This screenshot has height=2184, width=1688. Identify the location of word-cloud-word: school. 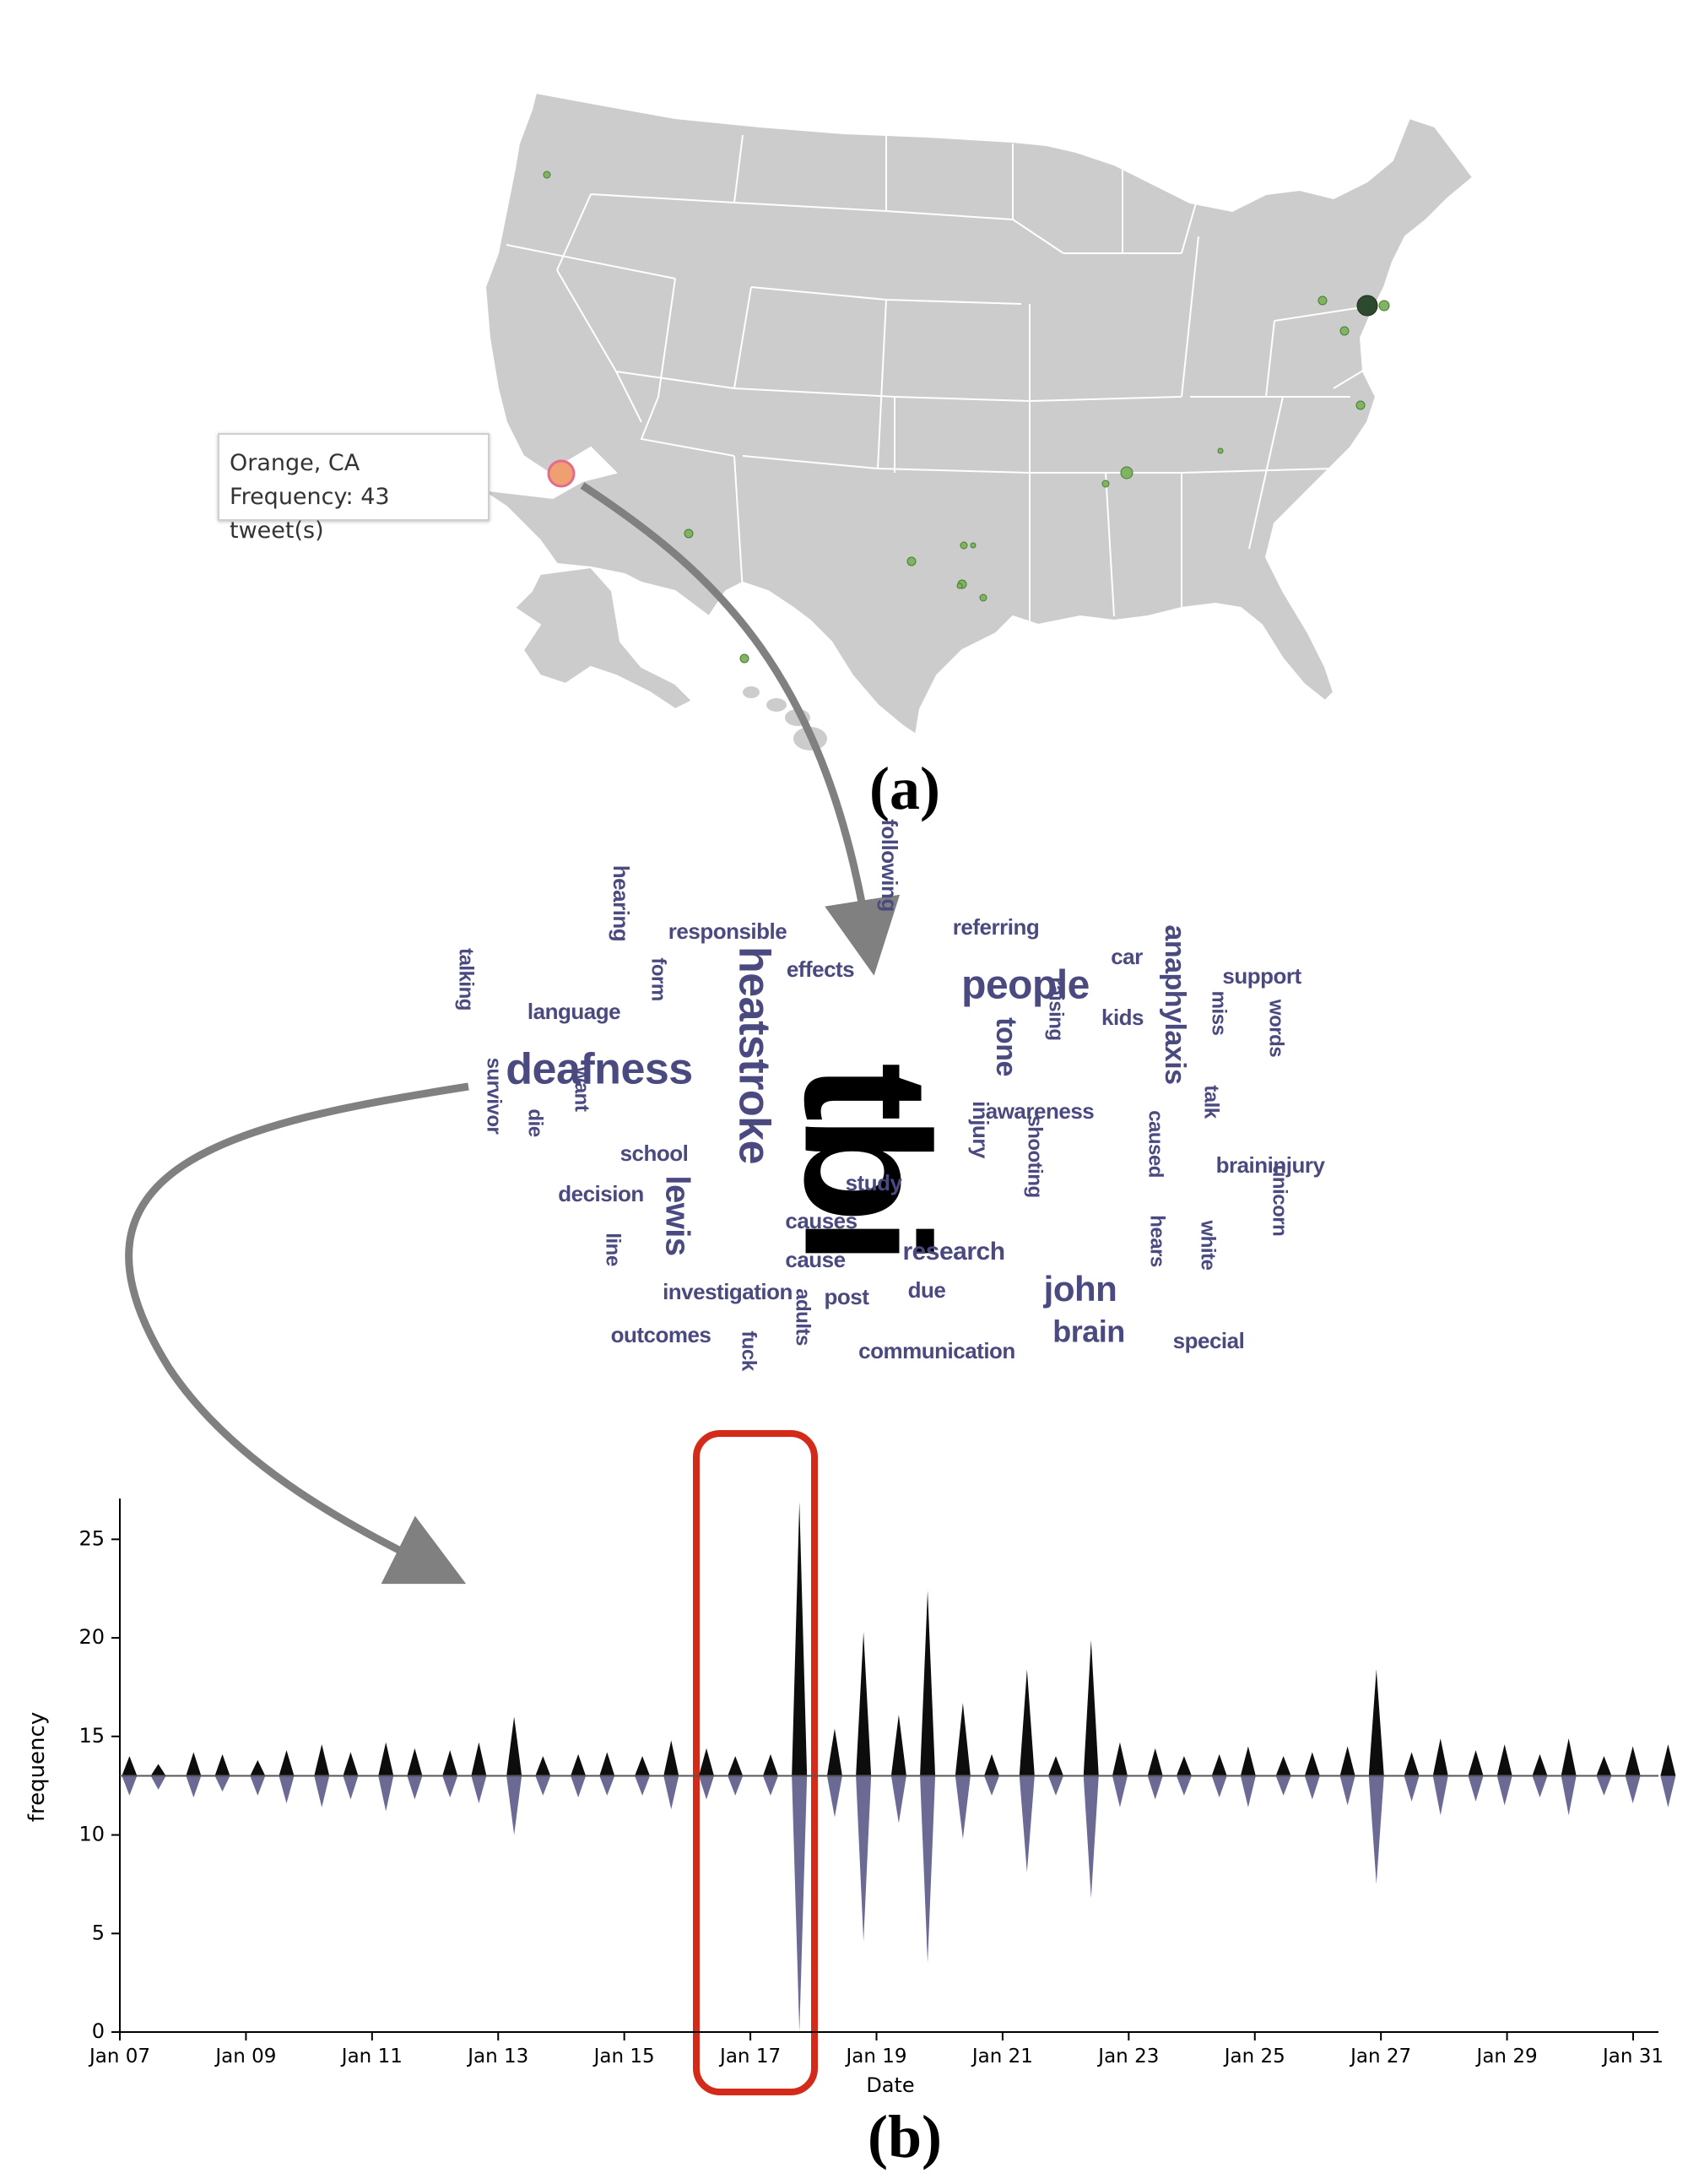
(654, 1153).